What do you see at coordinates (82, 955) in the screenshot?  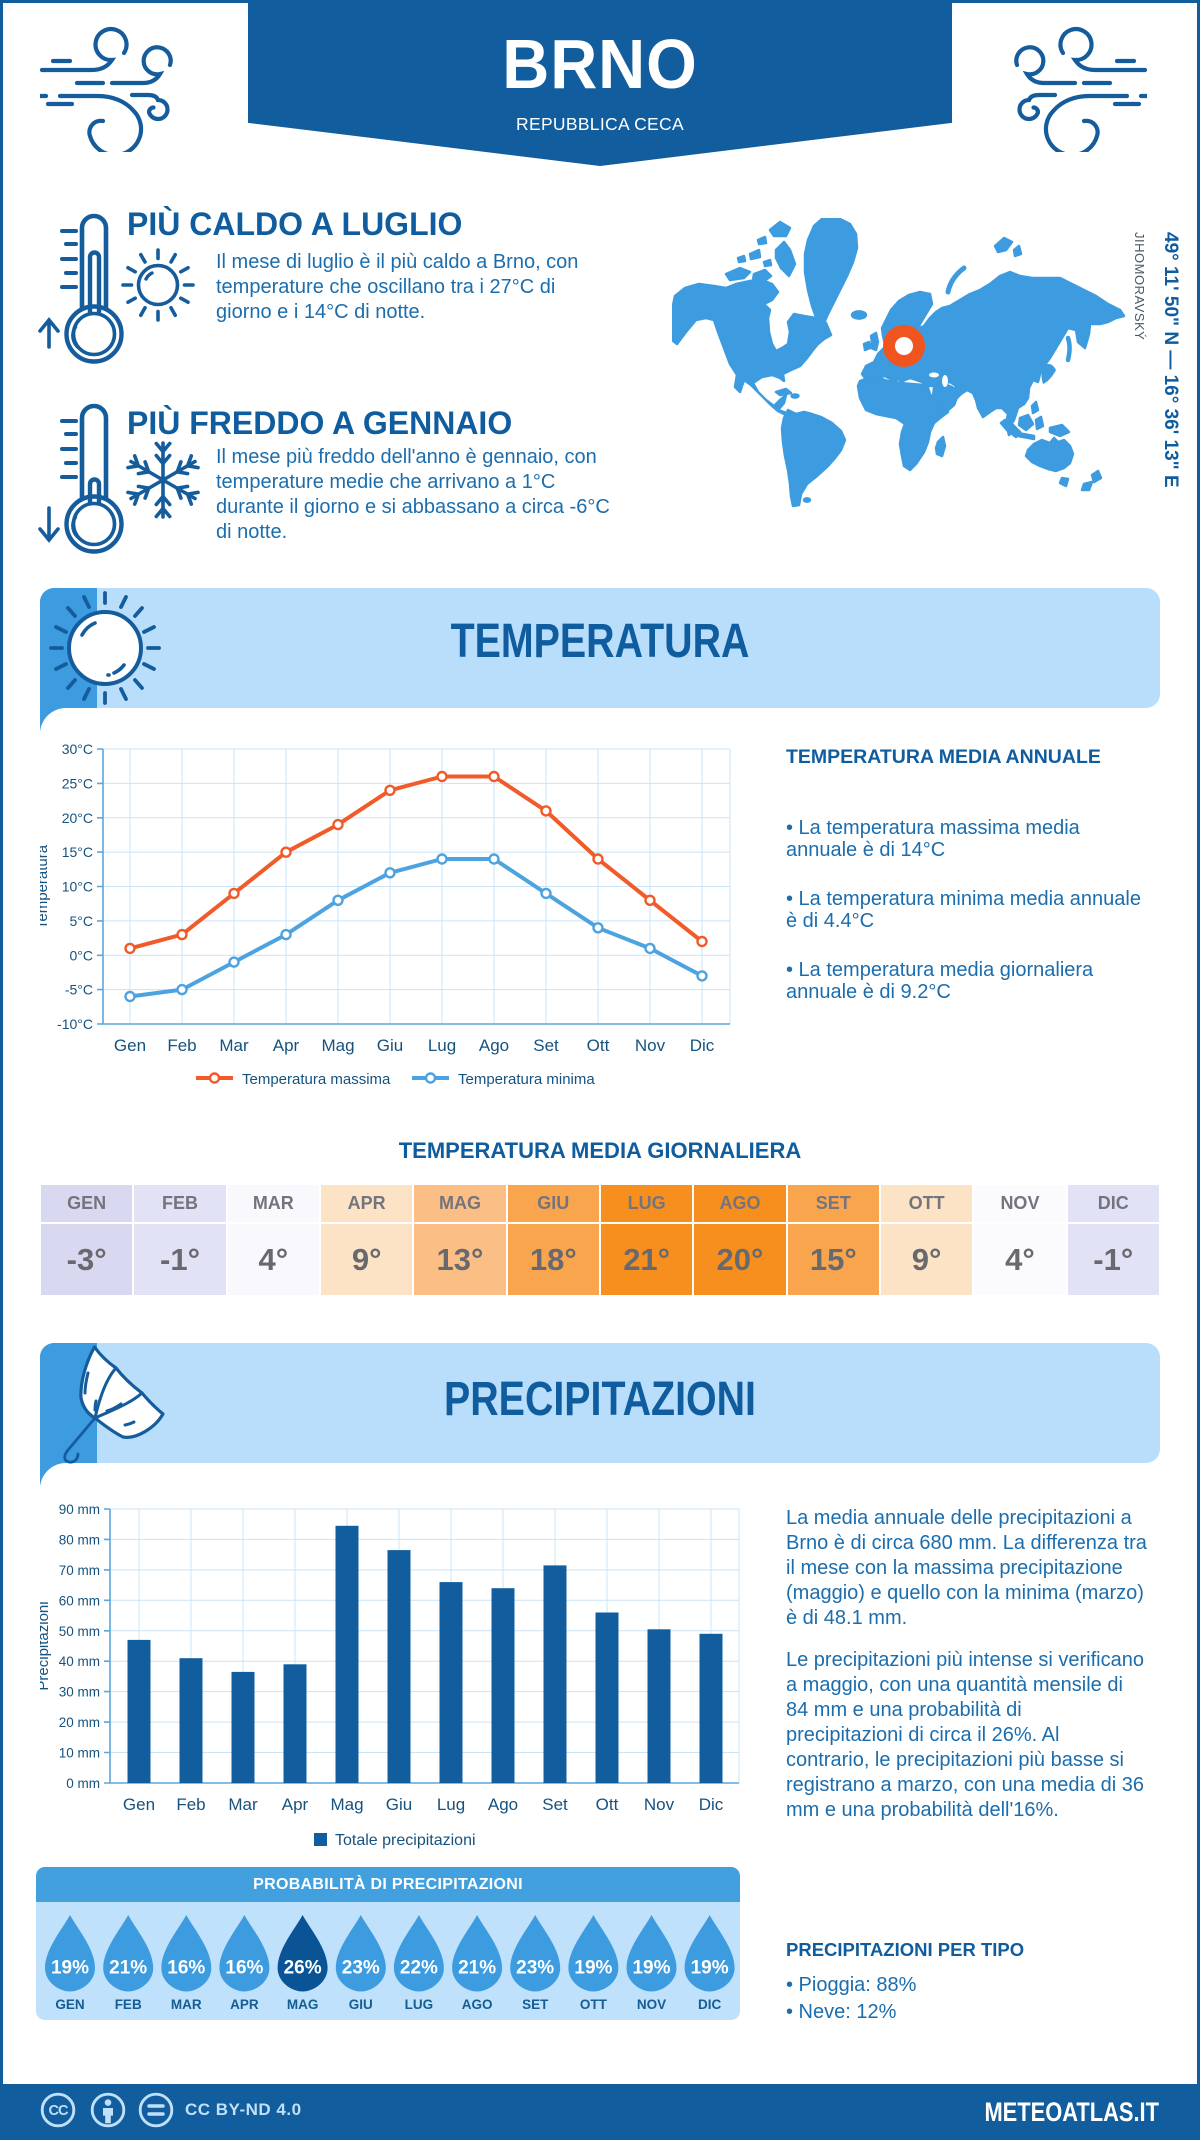 I see `svg-text: 0°C` at bounding box center [82, 955].